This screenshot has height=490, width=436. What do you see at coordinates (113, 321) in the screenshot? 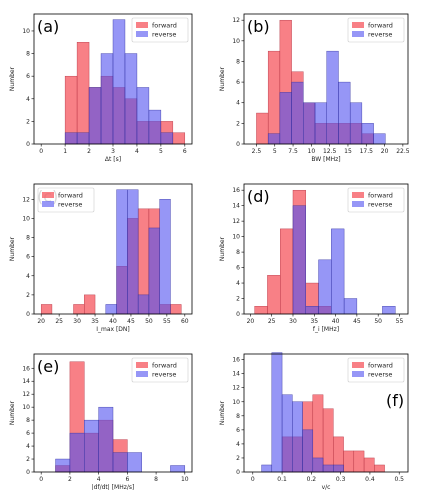
I see `x-tick-label: 40` at bounding box center [113, 321].